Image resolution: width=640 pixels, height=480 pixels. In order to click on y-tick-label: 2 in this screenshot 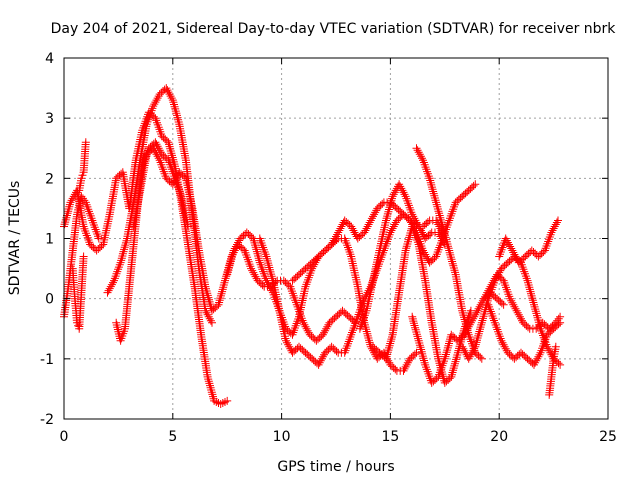, I will do `click(49, 179)`.